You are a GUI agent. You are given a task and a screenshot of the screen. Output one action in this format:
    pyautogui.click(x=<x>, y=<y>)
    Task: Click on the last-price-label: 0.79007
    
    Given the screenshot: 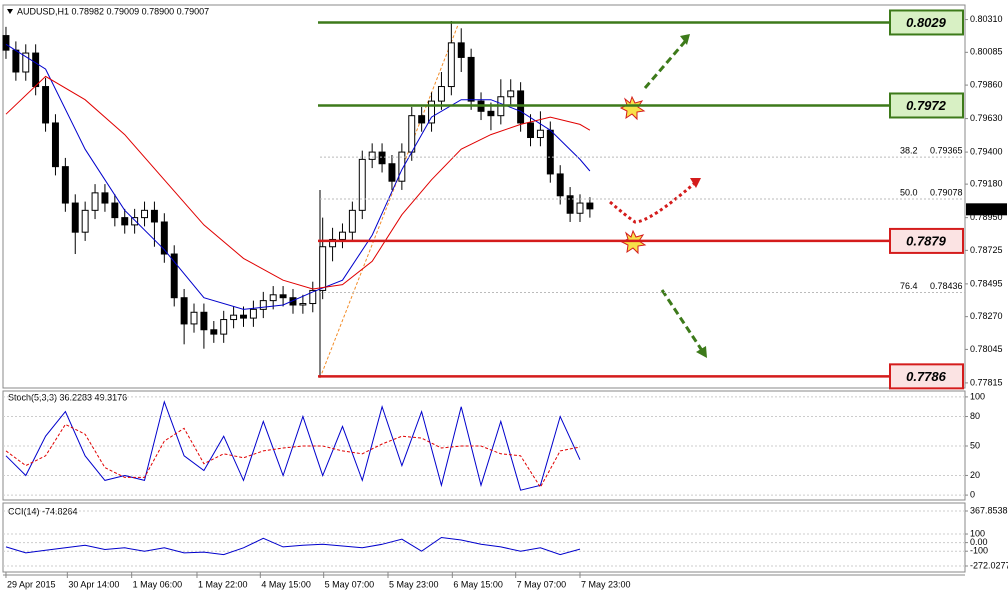 What is the action you would take?
    pyautogui.click(x=985, y=209)
    